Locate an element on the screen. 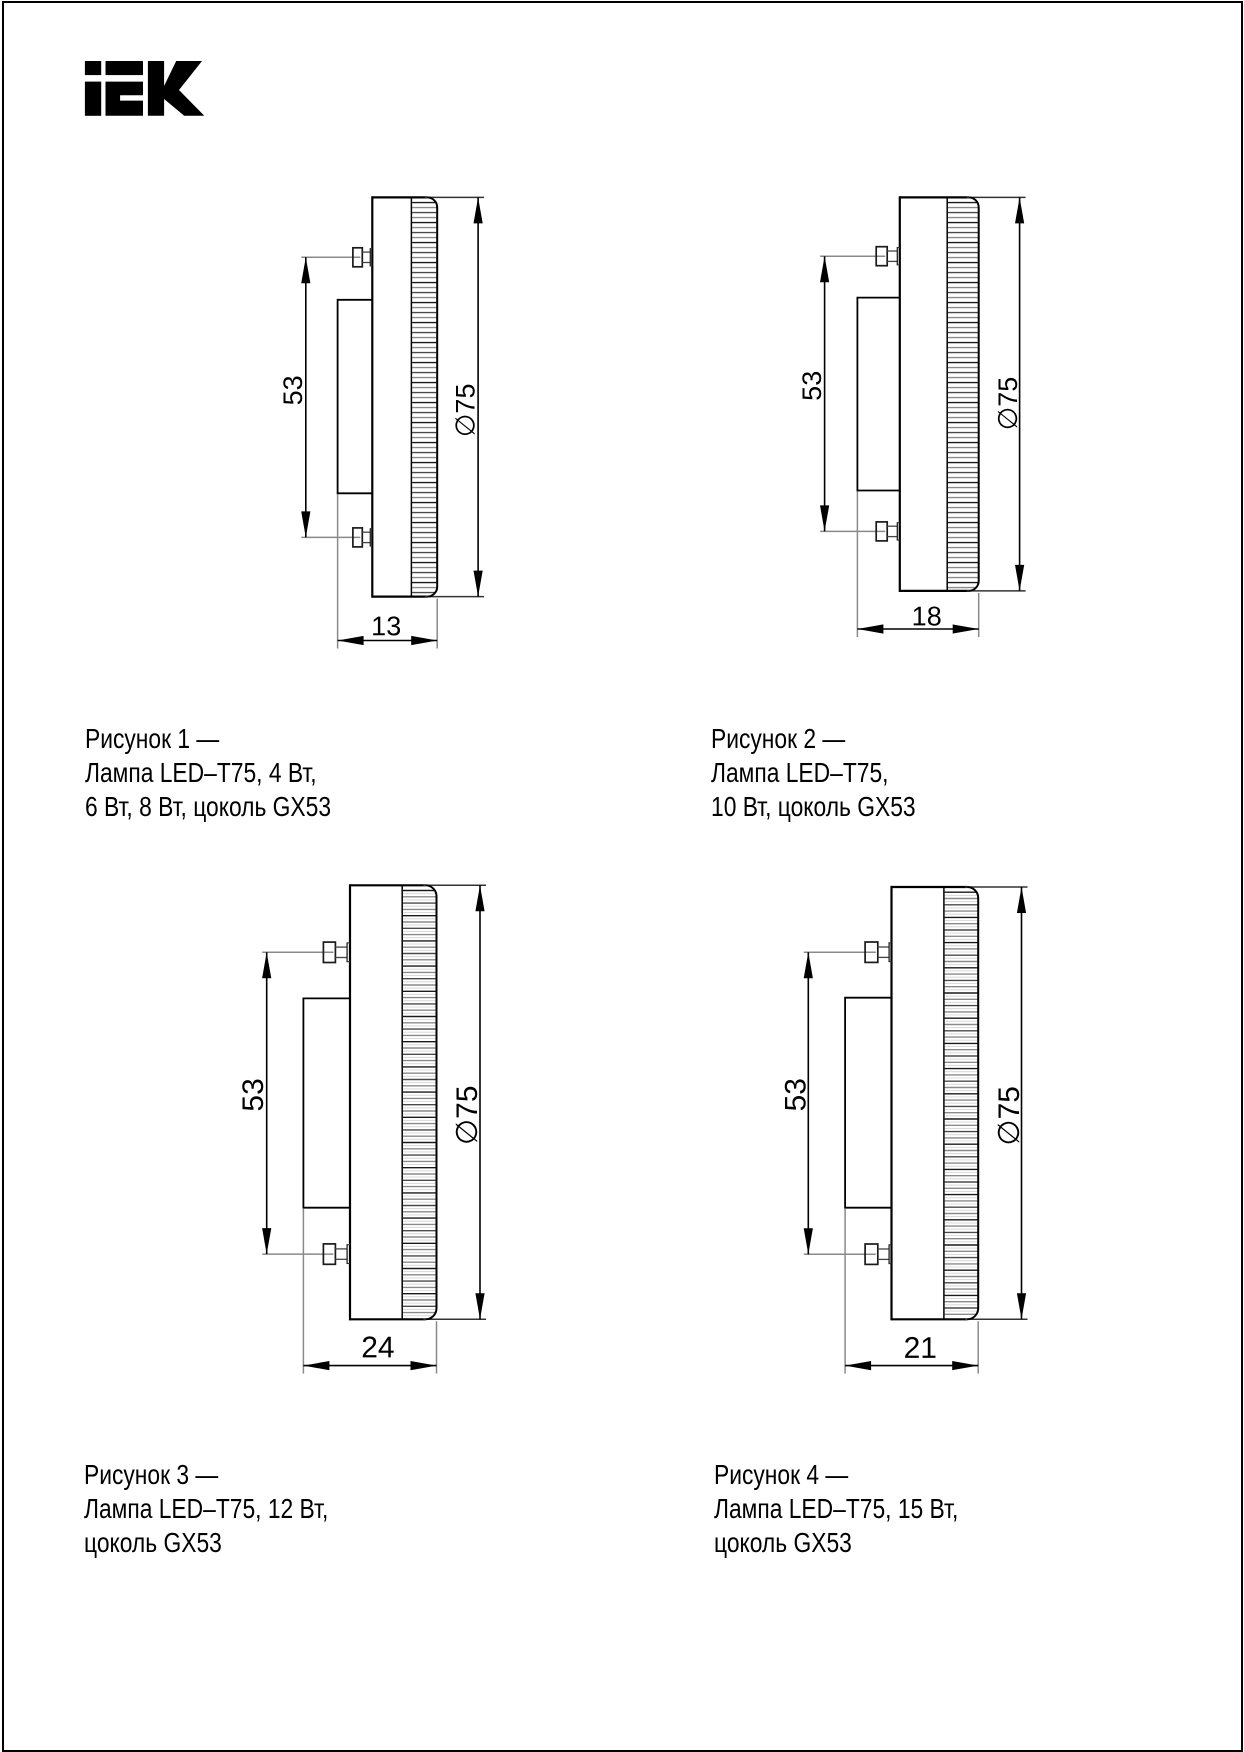 The image size is (1244, 1752). svg-text: 21 is located at coordinates (920, 1348).